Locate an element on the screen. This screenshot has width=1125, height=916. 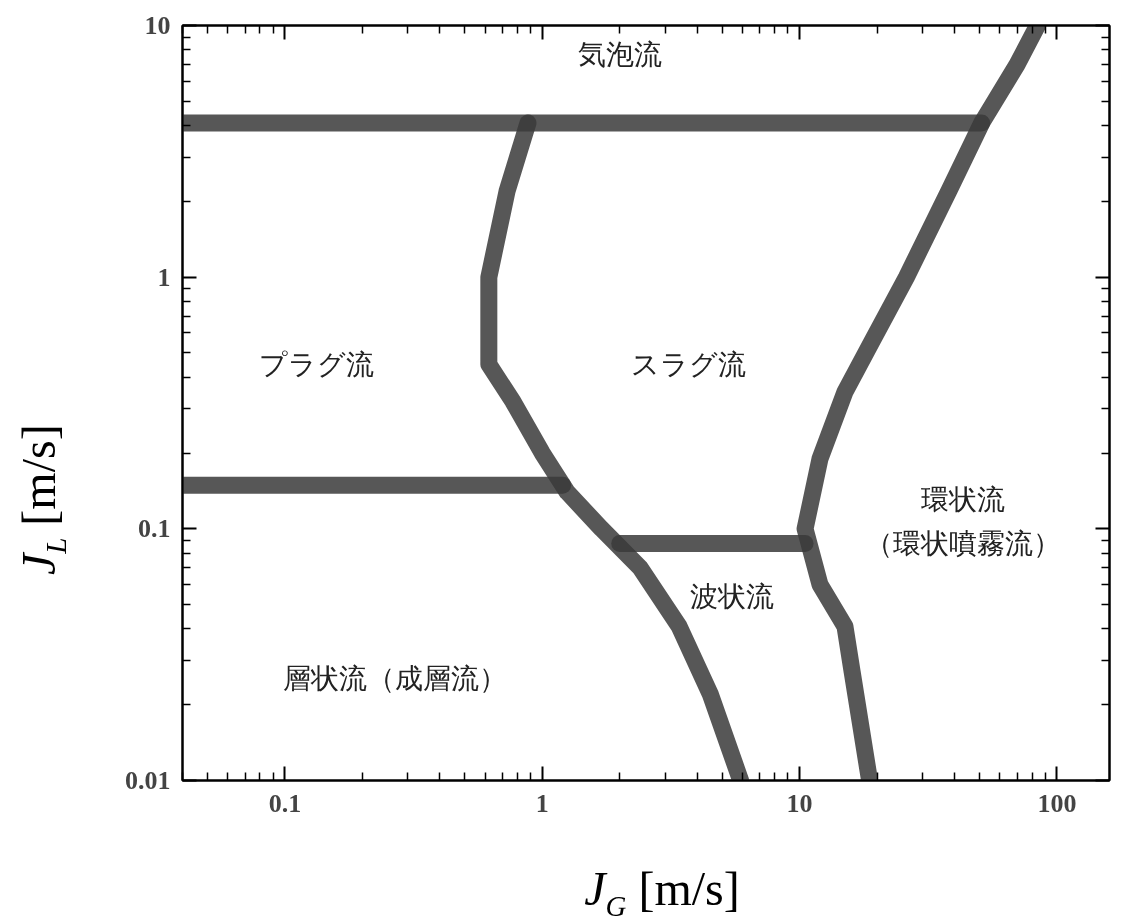
y-tick-label: 0.1 is located at coordinates (154, 529).